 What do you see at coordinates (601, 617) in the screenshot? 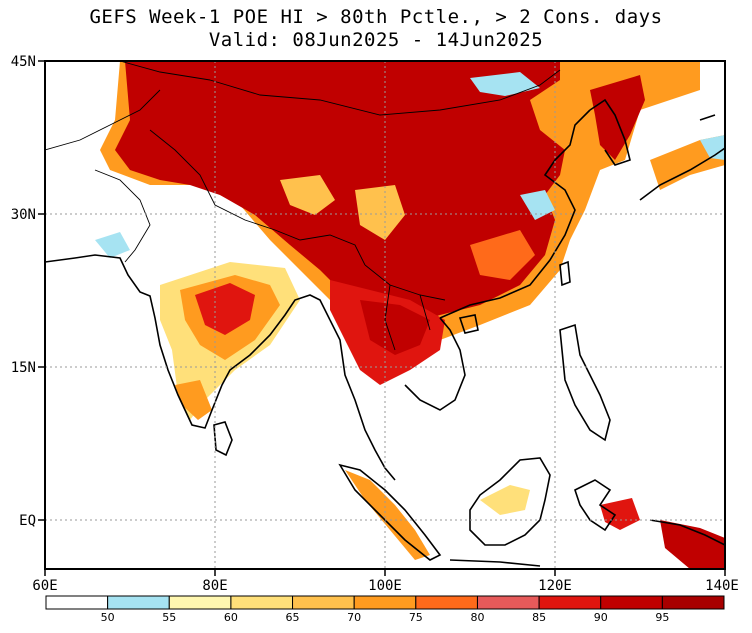
I see `colorbar-label: 90` at bounding box center [601, 617].